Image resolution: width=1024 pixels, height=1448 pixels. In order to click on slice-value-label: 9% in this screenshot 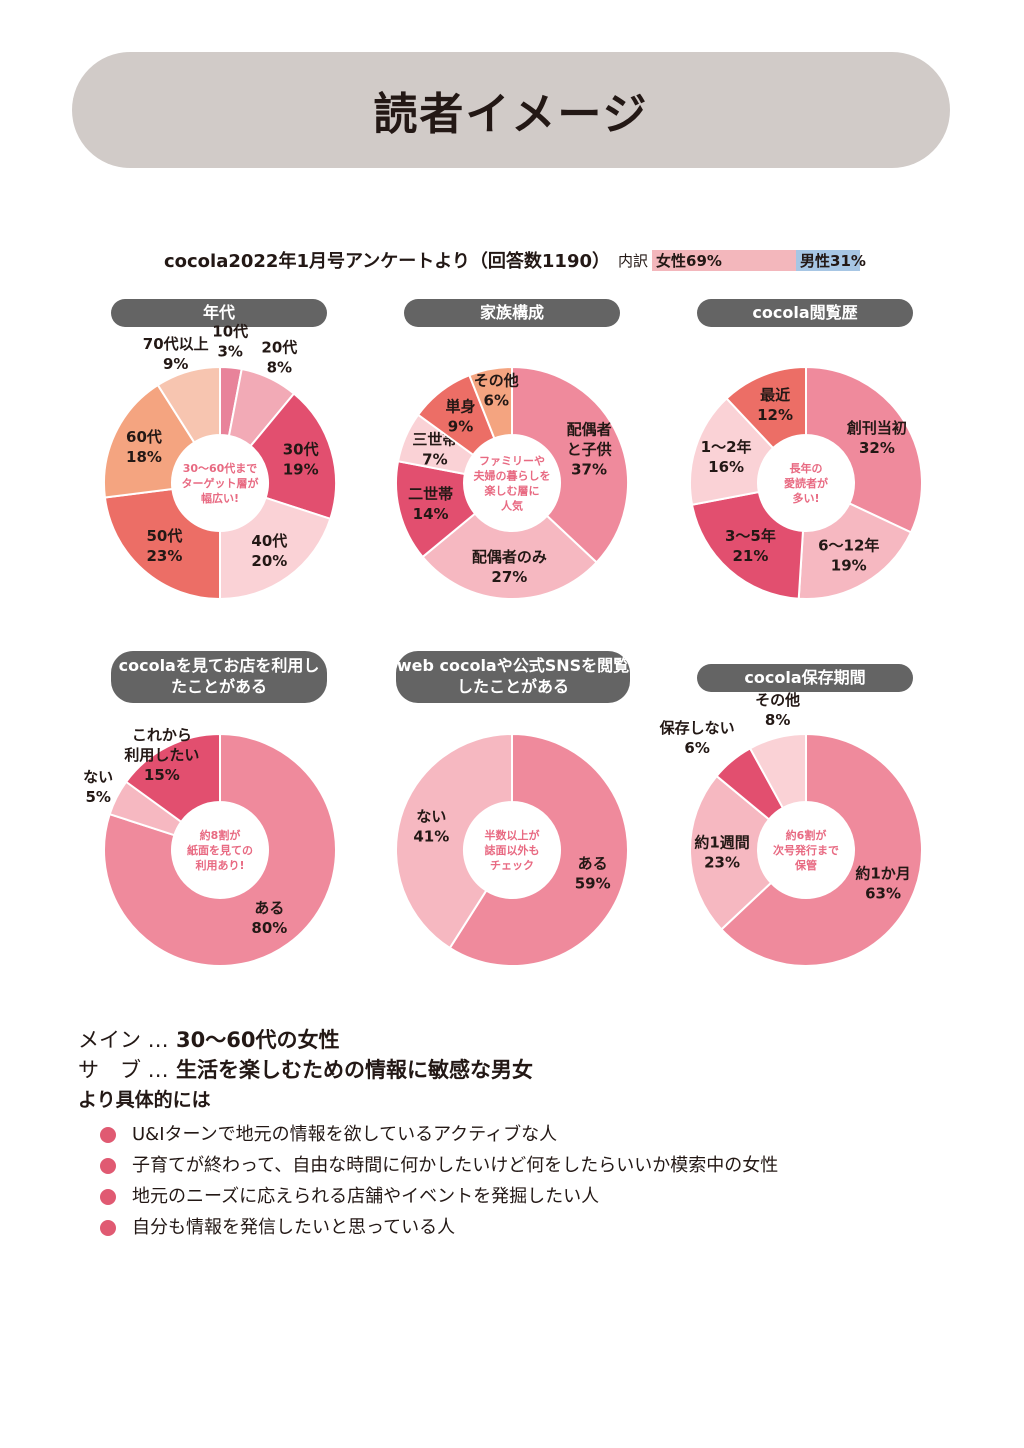, I will do `click(460, 427)`.